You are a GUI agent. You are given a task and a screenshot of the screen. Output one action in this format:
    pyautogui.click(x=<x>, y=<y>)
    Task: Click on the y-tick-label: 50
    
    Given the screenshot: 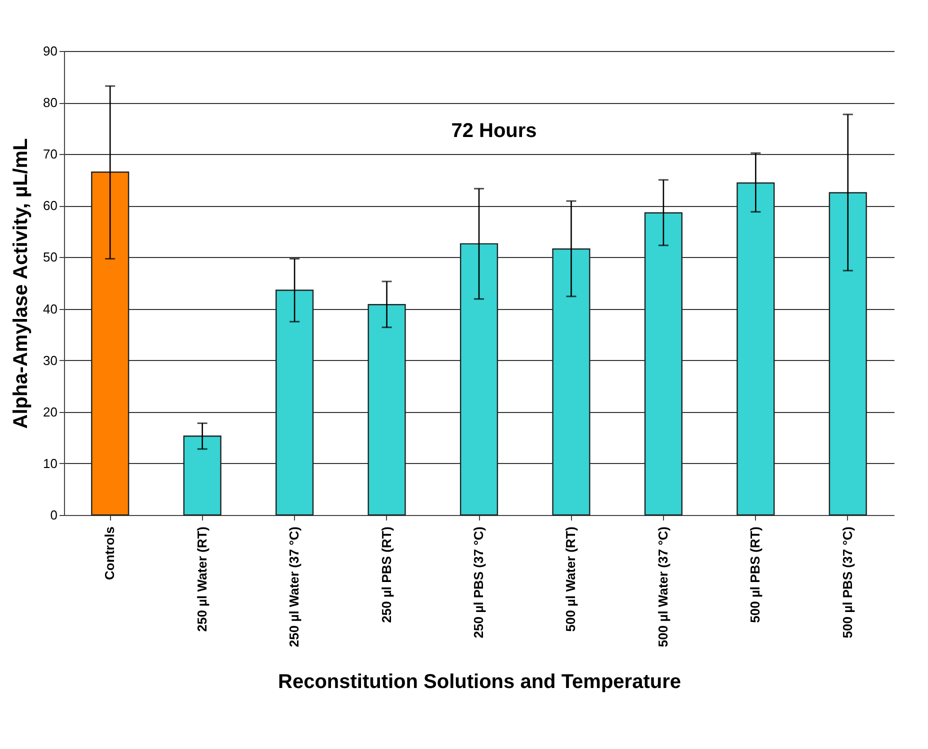 What is the action you would take?
    pyautogui.click(x=50, y=257)
    